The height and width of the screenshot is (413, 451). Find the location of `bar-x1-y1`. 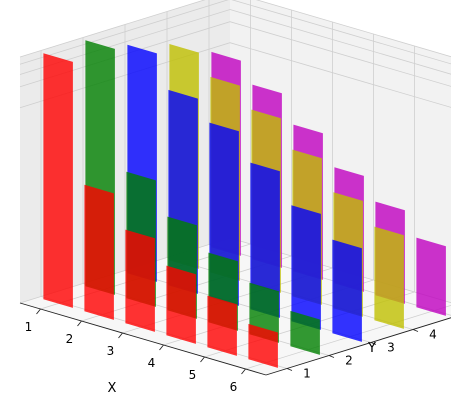

bar-x1-y1 is located at coordinates (58, 180).